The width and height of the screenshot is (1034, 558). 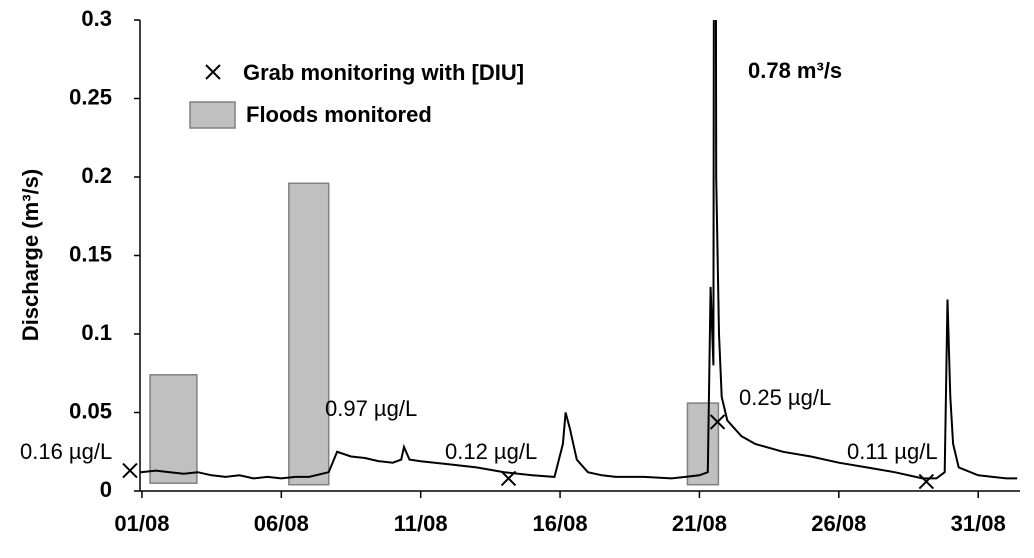 What do you see at coordinates (90, 410) in the screenshot?
I see `y-tick-label: 0.05` at bounding box center [90, 410].